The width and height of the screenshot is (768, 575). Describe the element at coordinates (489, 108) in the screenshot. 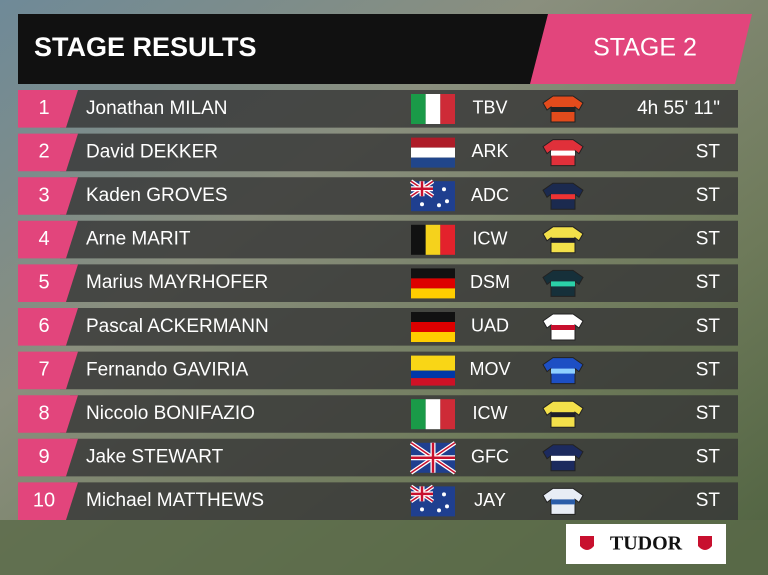

I see `team-code: TBV` at that location.